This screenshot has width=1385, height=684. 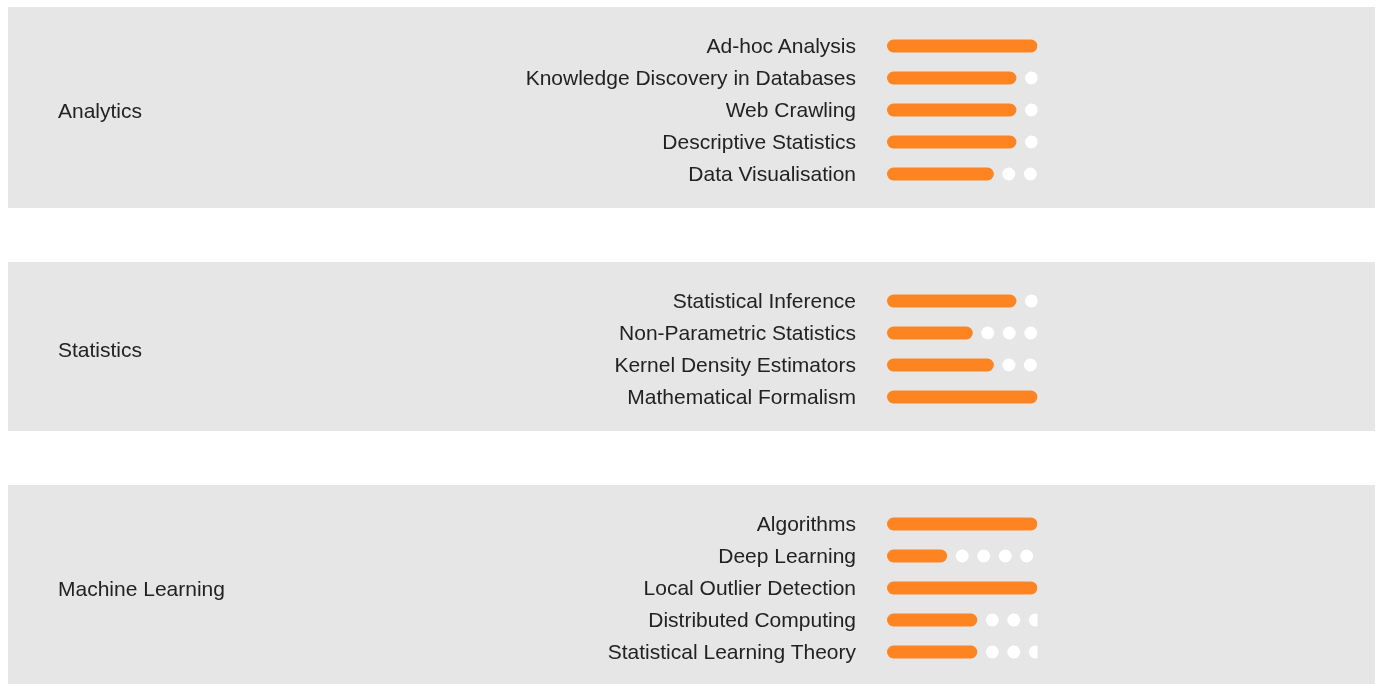 I want to click on y-axis-title: Machine Learning, so click(x=141, y=588).